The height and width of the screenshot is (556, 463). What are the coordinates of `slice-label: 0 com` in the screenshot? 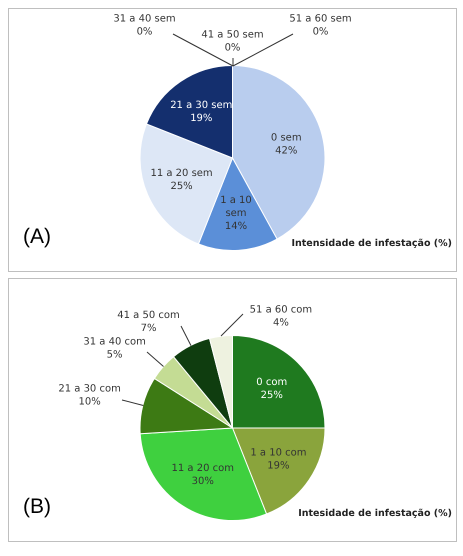 It's located at (272, 382).